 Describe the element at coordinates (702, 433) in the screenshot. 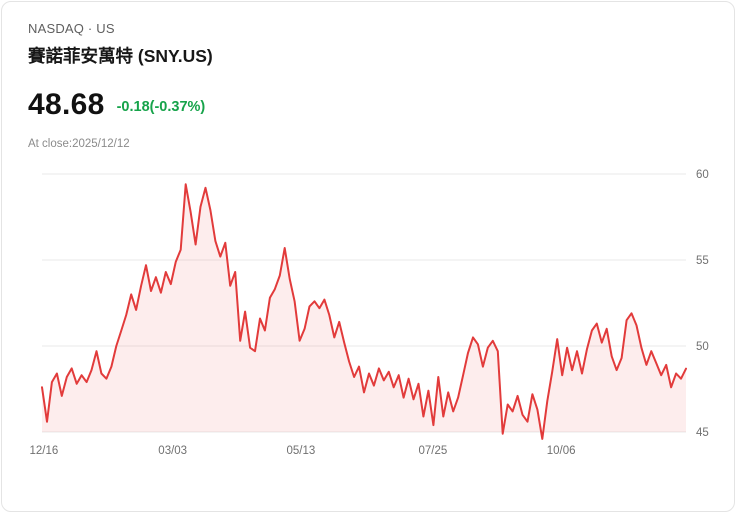

I see `y-axis-tick: 45` at that location.